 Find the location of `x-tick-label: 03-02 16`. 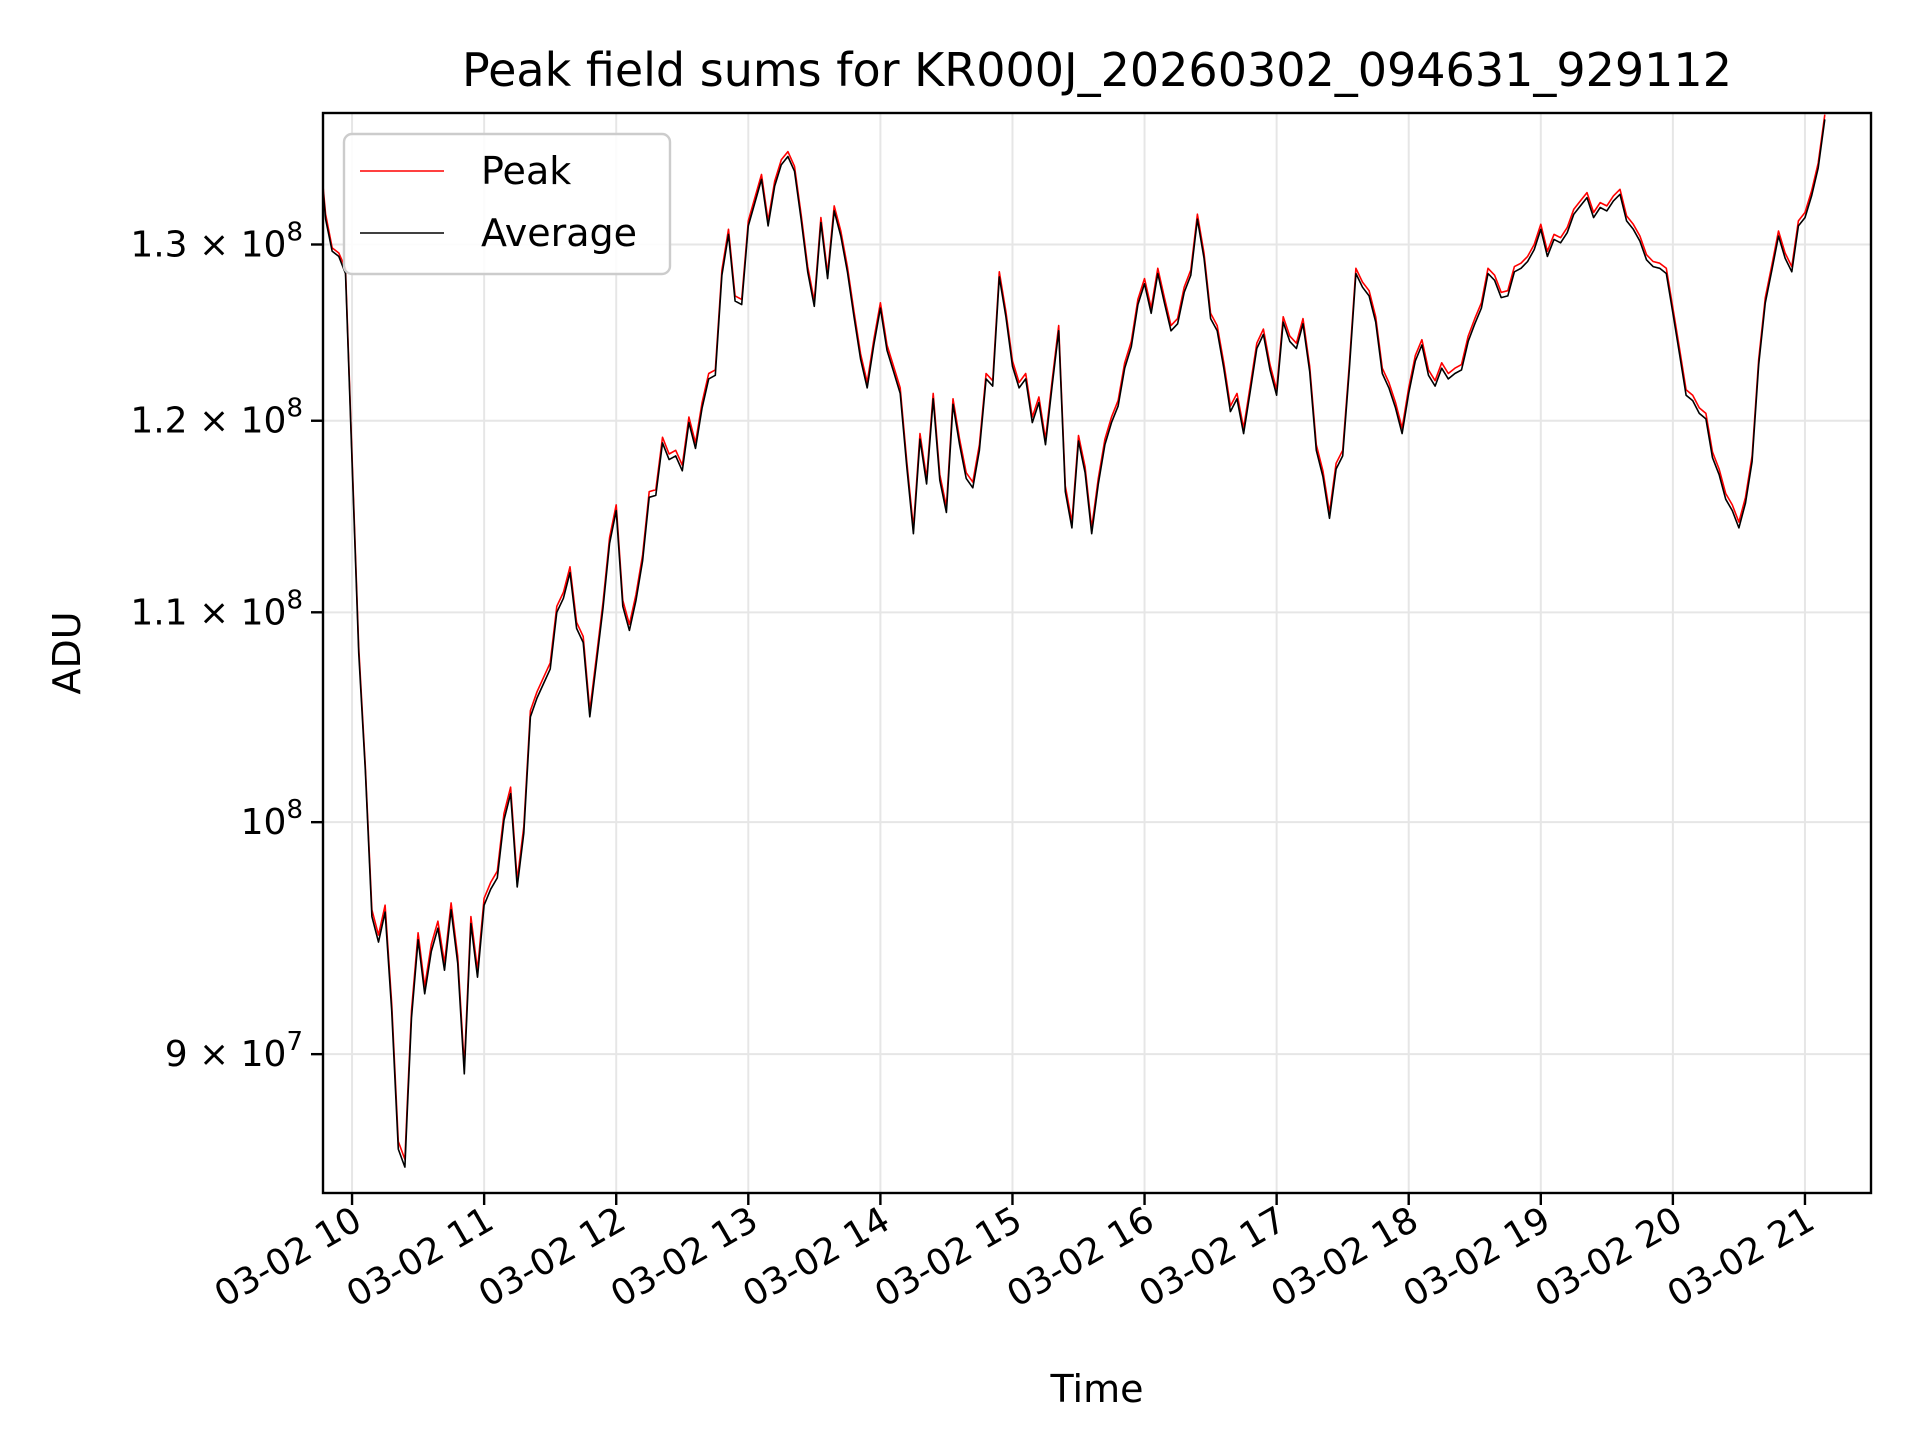

x-tick-label: 03-02 16 is located at coordinates (1080, 1257).